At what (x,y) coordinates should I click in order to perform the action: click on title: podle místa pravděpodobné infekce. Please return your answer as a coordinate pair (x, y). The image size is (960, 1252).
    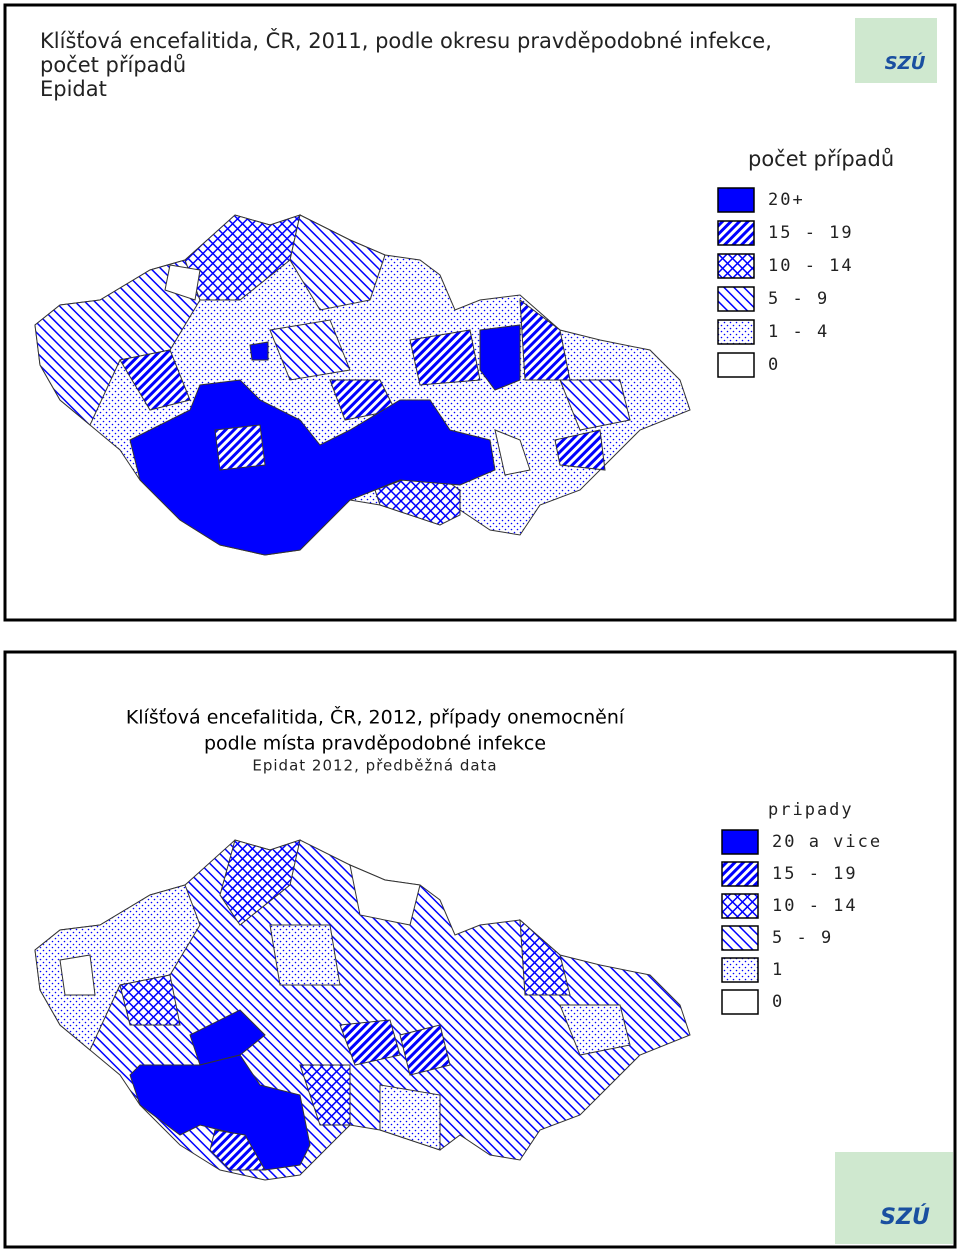
    Looking at the image, I should click on (375, 744).